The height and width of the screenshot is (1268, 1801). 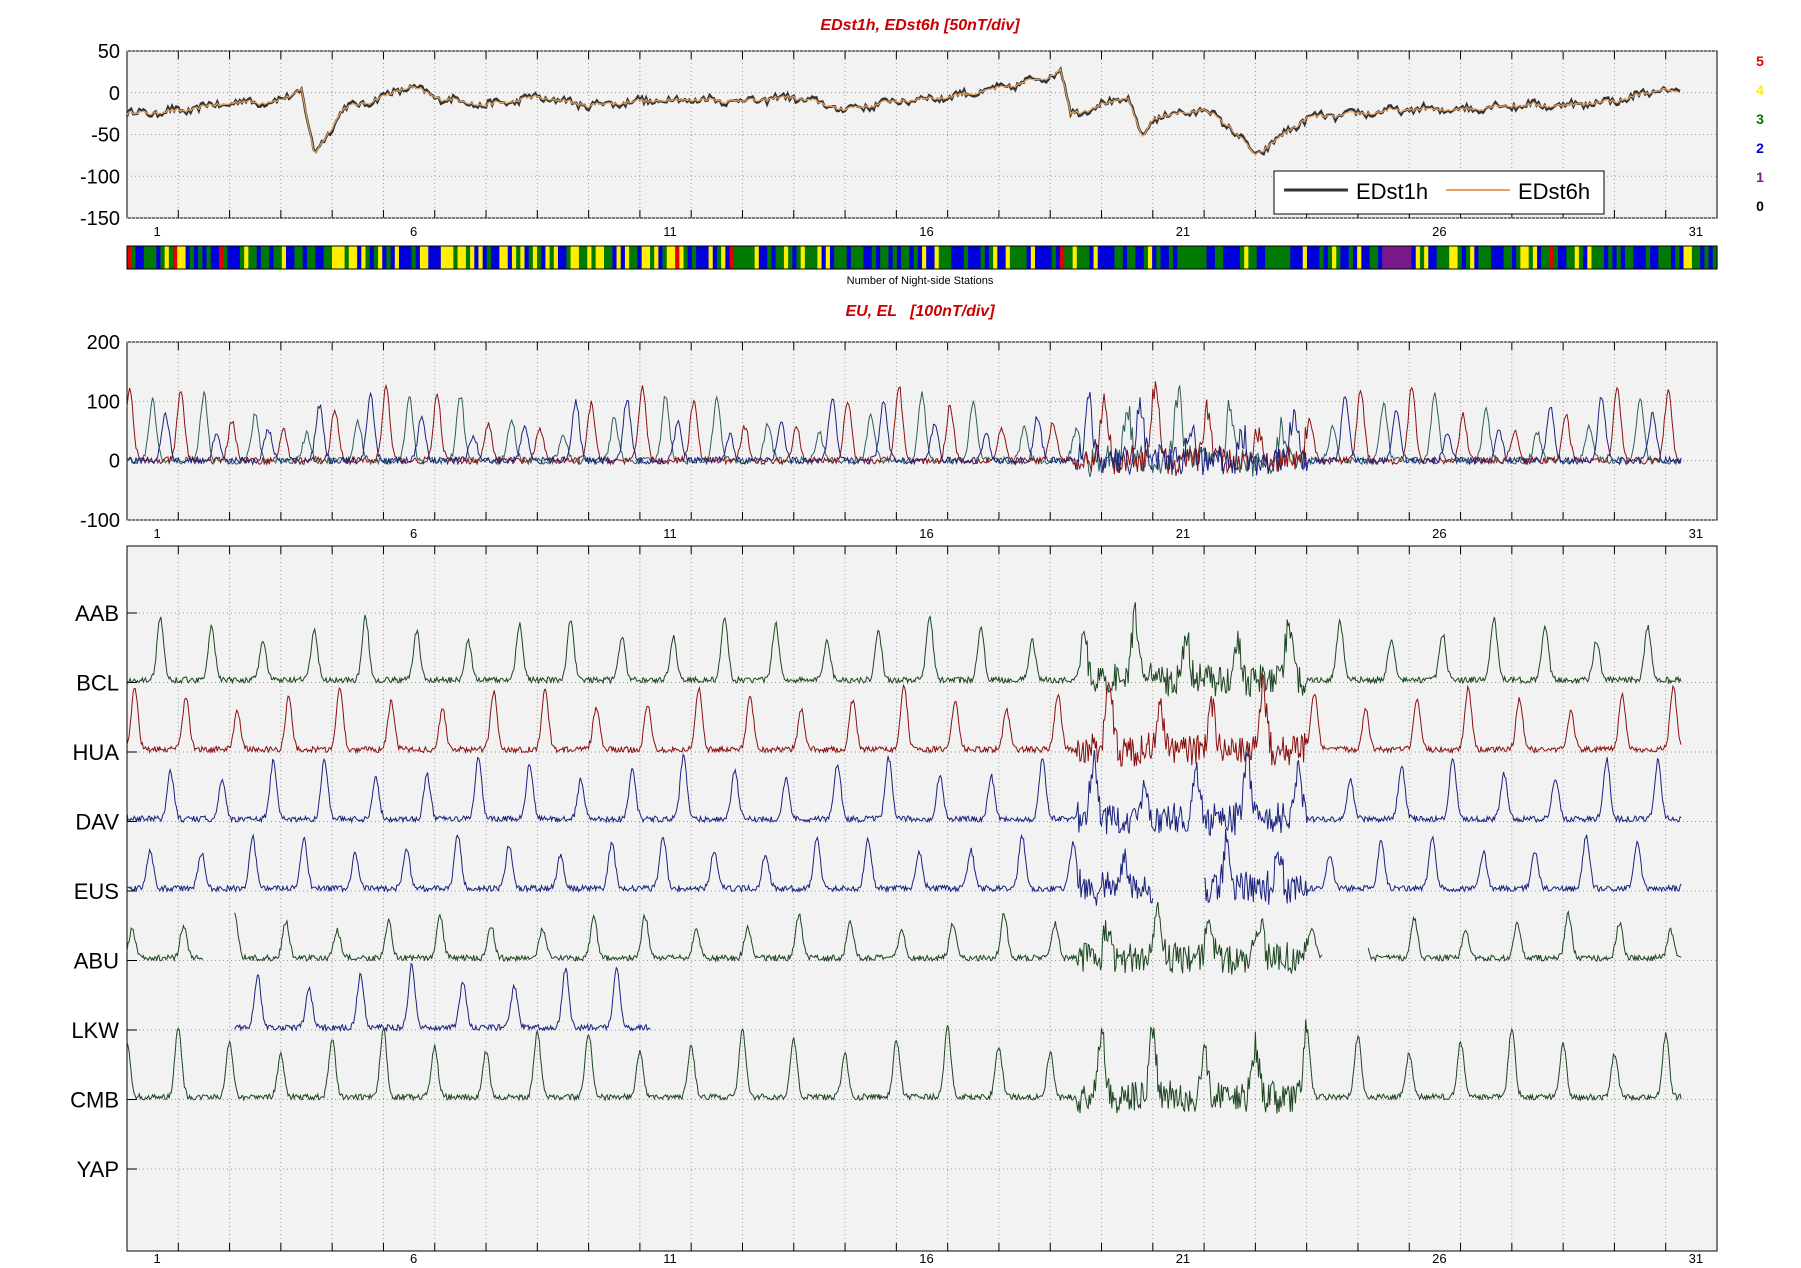 What do you see at coordinates (157, 1258) in the screenshot?
I see `x-tick-label: 1` at bounding box center [157, 1258].